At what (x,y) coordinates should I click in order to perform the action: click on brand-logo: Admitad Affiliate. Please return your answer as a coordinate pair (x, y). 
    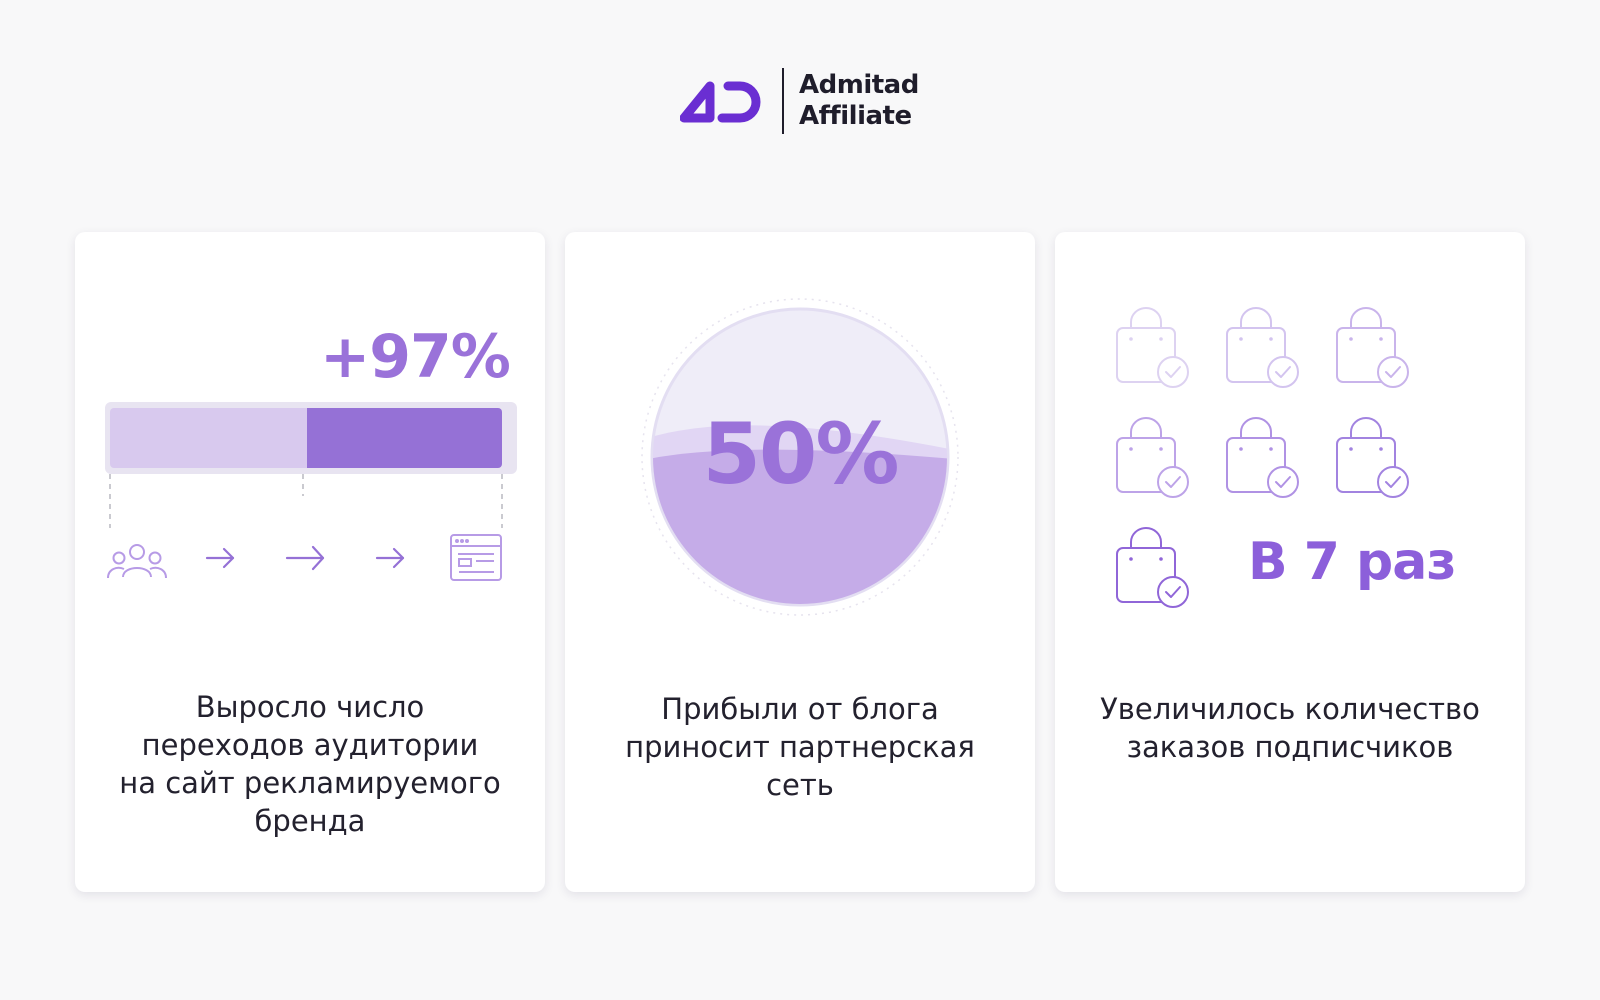
    Looking at the image, I should click on (799, 101).